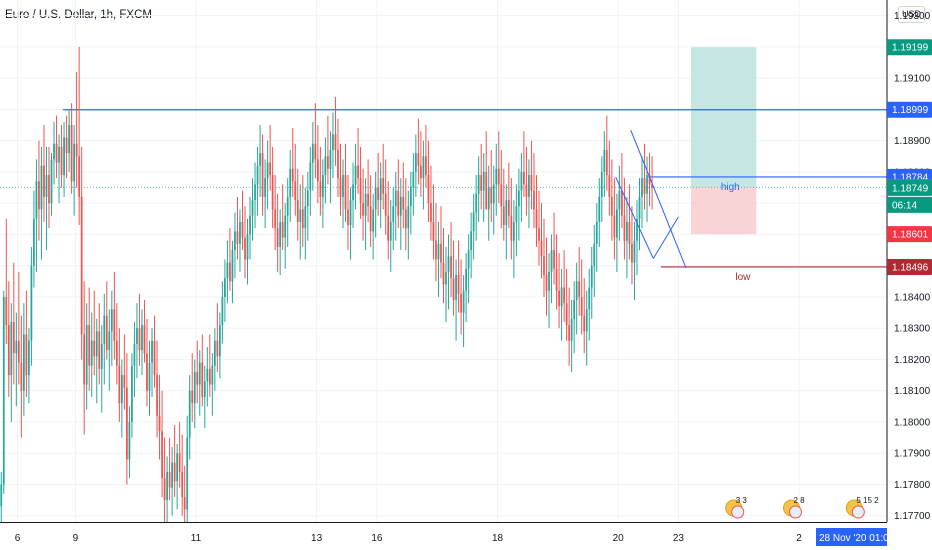 The height and width of the screenshot is (550, 932). I want to click on chart-title: Euro / U.S. Dollar, 1h, FXCM, so click(78, 15).